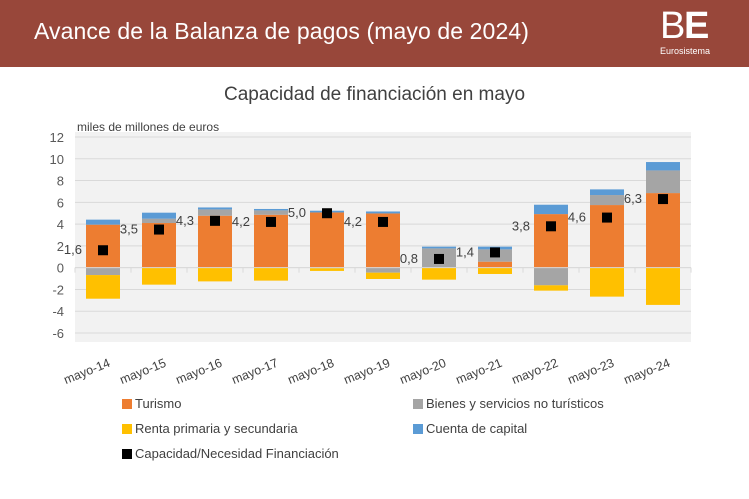 The width and height of the screenshot is (749, 499). I want to click on x-axis-label: mayo-16, so click(199, 371).